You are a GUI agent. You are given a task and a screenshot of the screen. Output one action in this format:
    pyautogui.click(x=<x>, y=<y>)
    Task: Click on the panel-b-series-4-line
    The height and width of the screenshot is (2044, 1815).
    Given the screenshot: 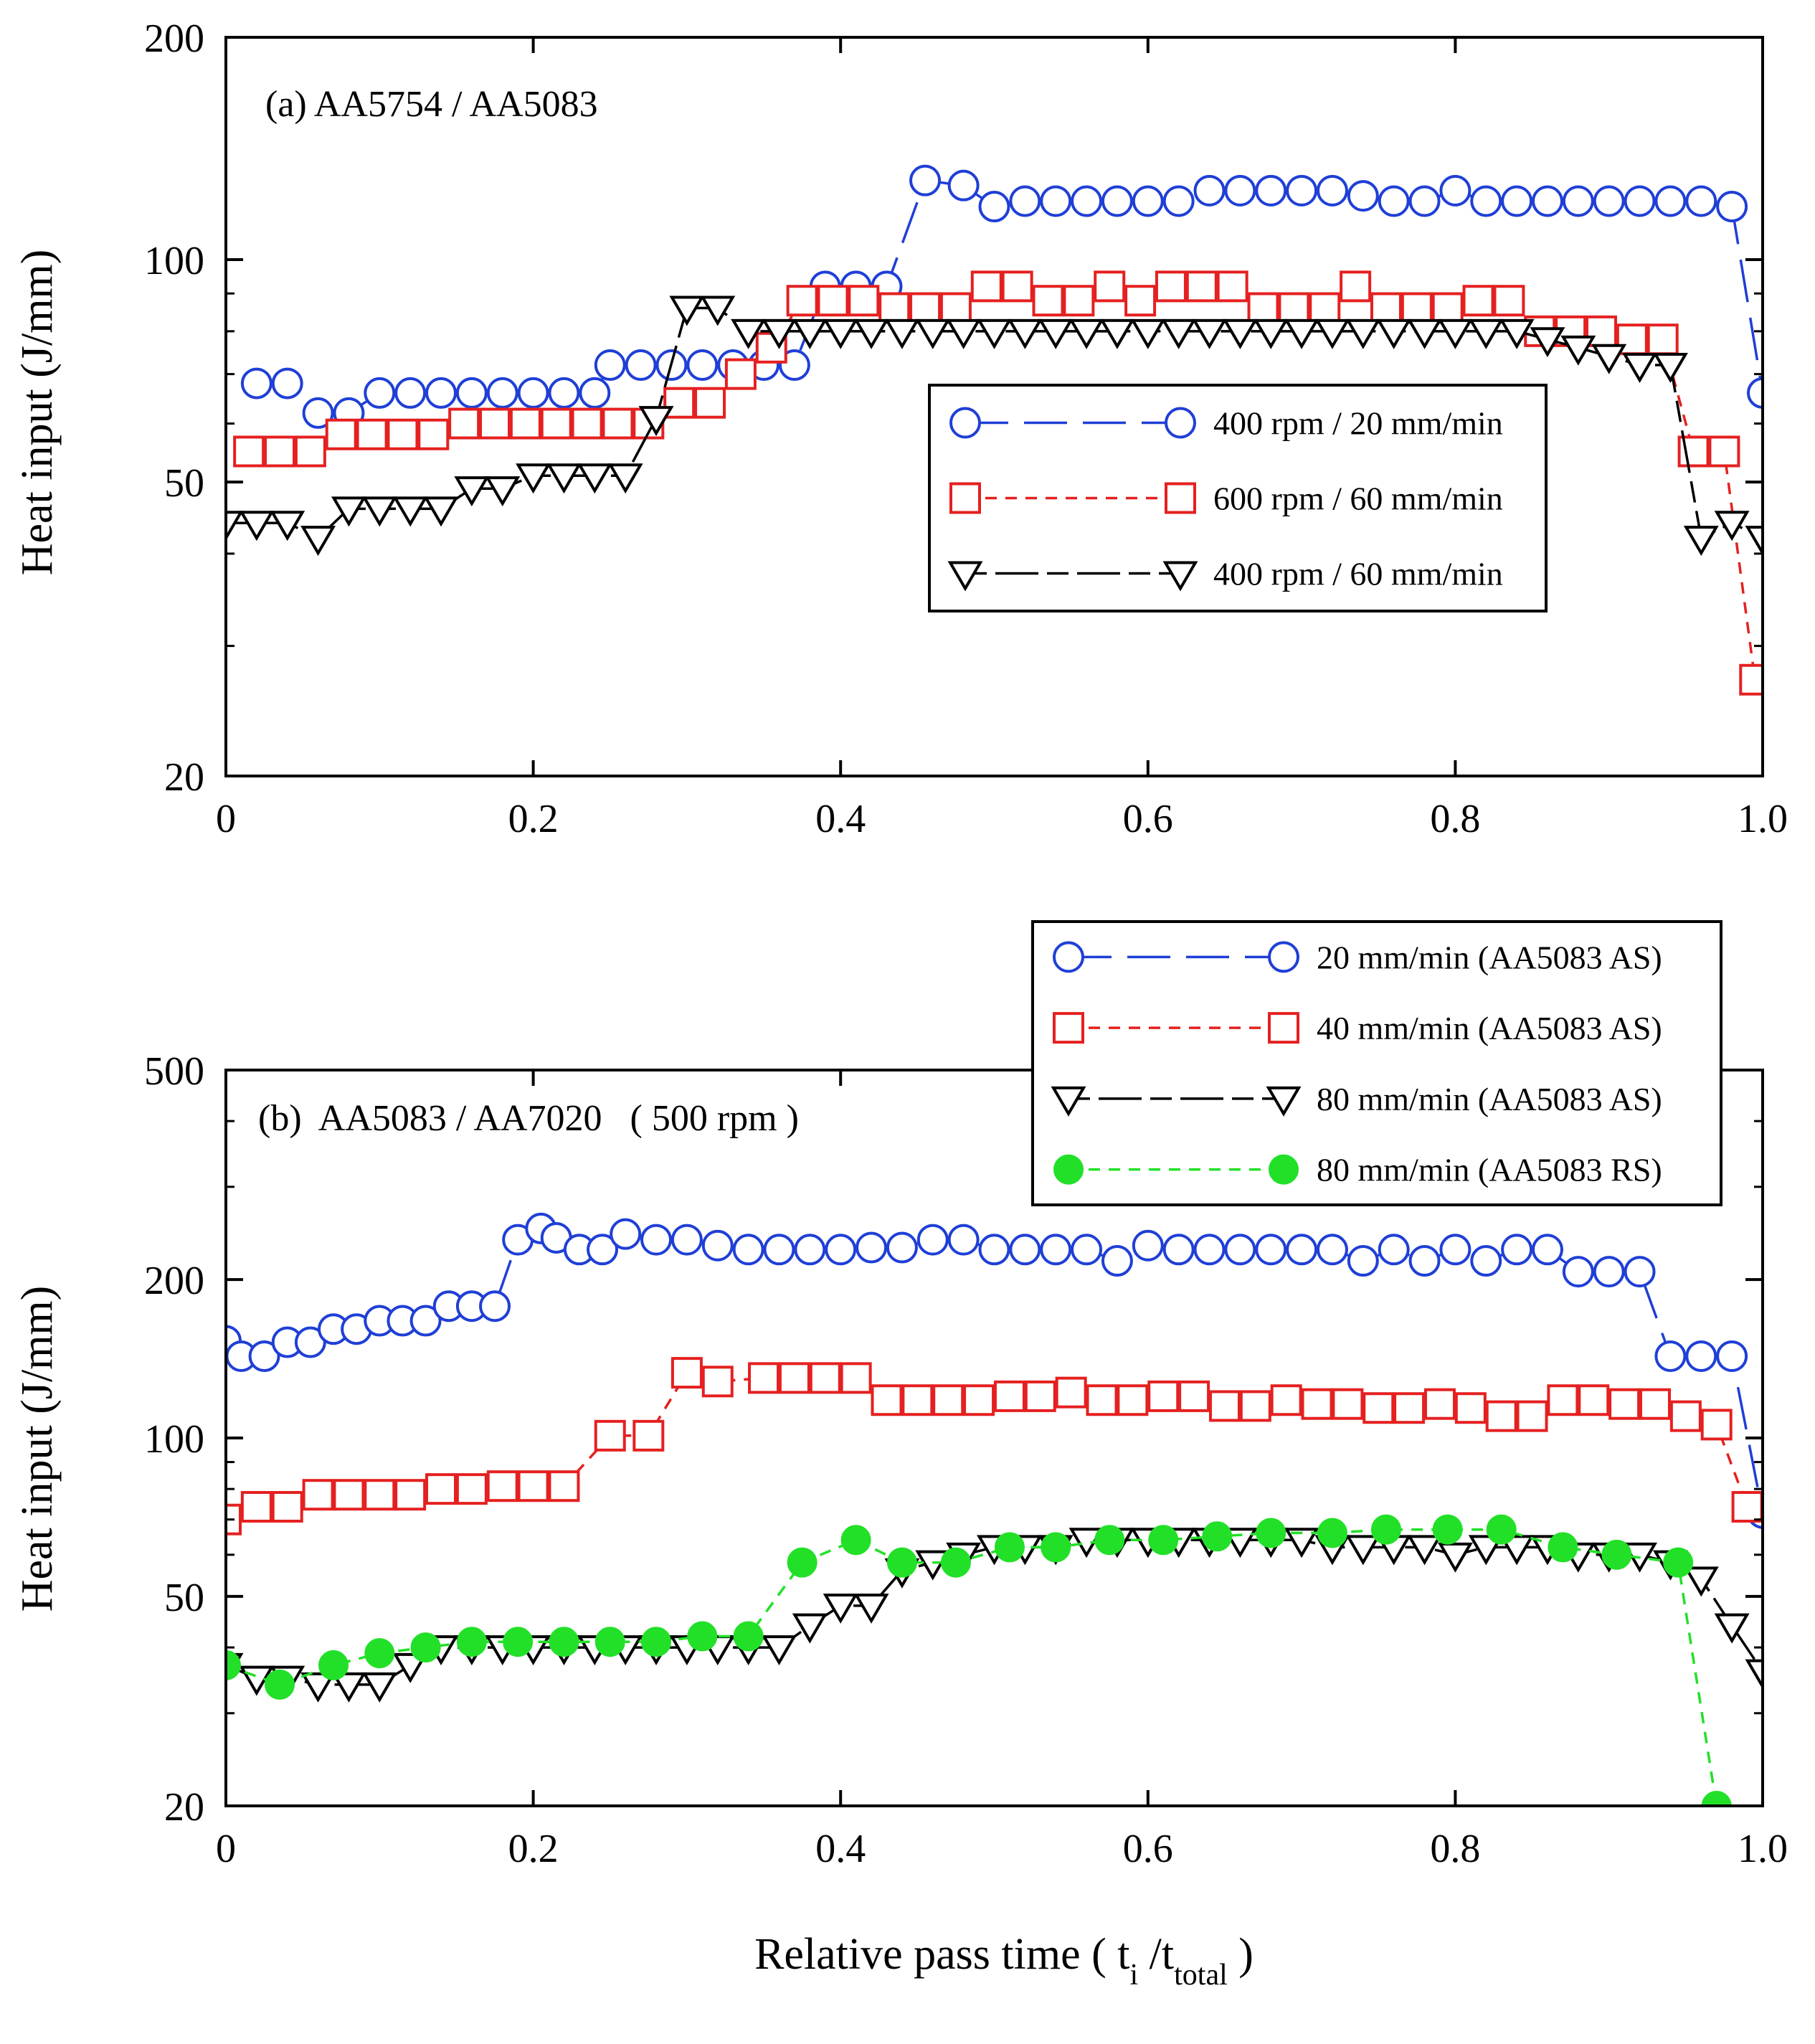 What is the action you would take?
    pyautogui.click(x=972, y=1667)
    